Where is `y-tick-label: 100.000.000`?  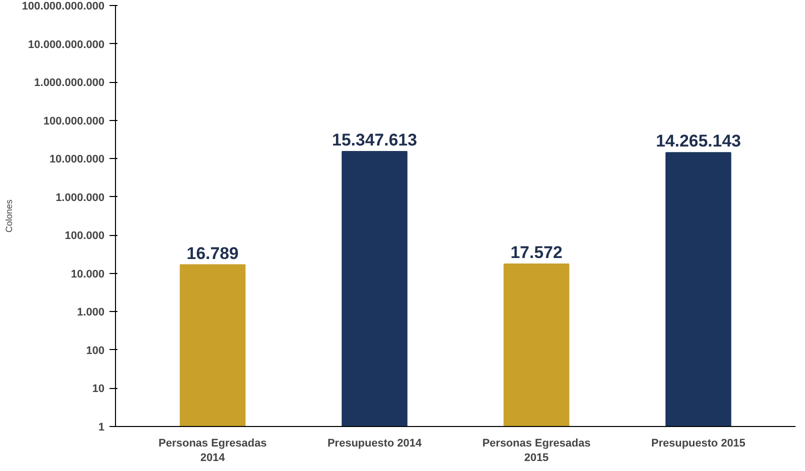 y-tick-label: 100.000.000 is located at coordinates (73, 121).